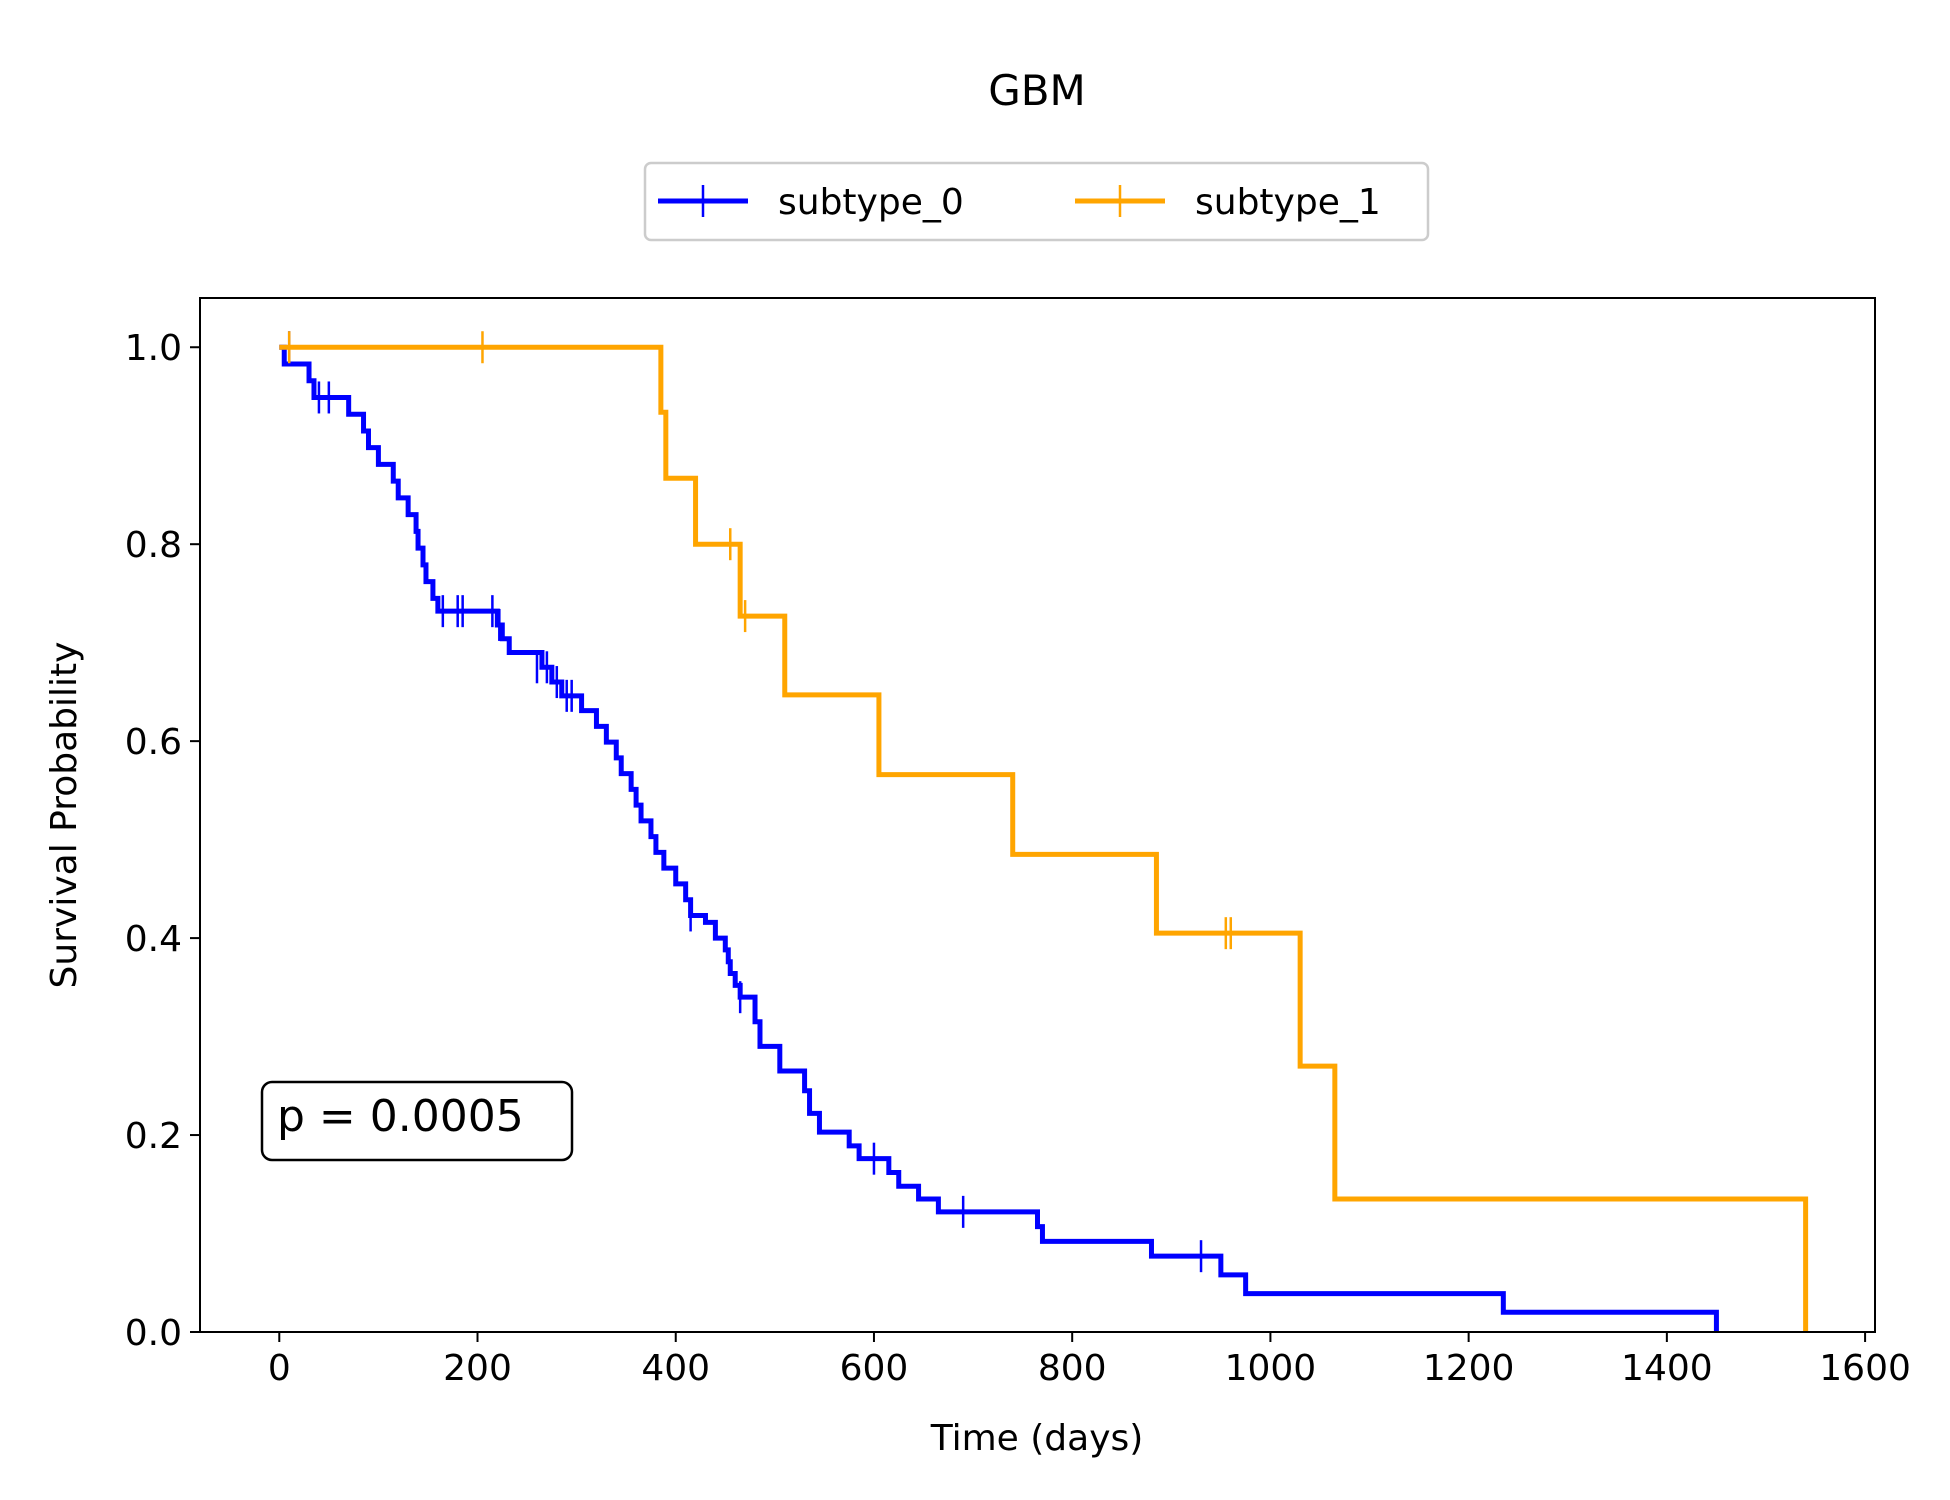  What do you see at coordinates (153, 348) in the screenshot?
I see `y-tick-label: 1.0` at bounding box center [153, 348].